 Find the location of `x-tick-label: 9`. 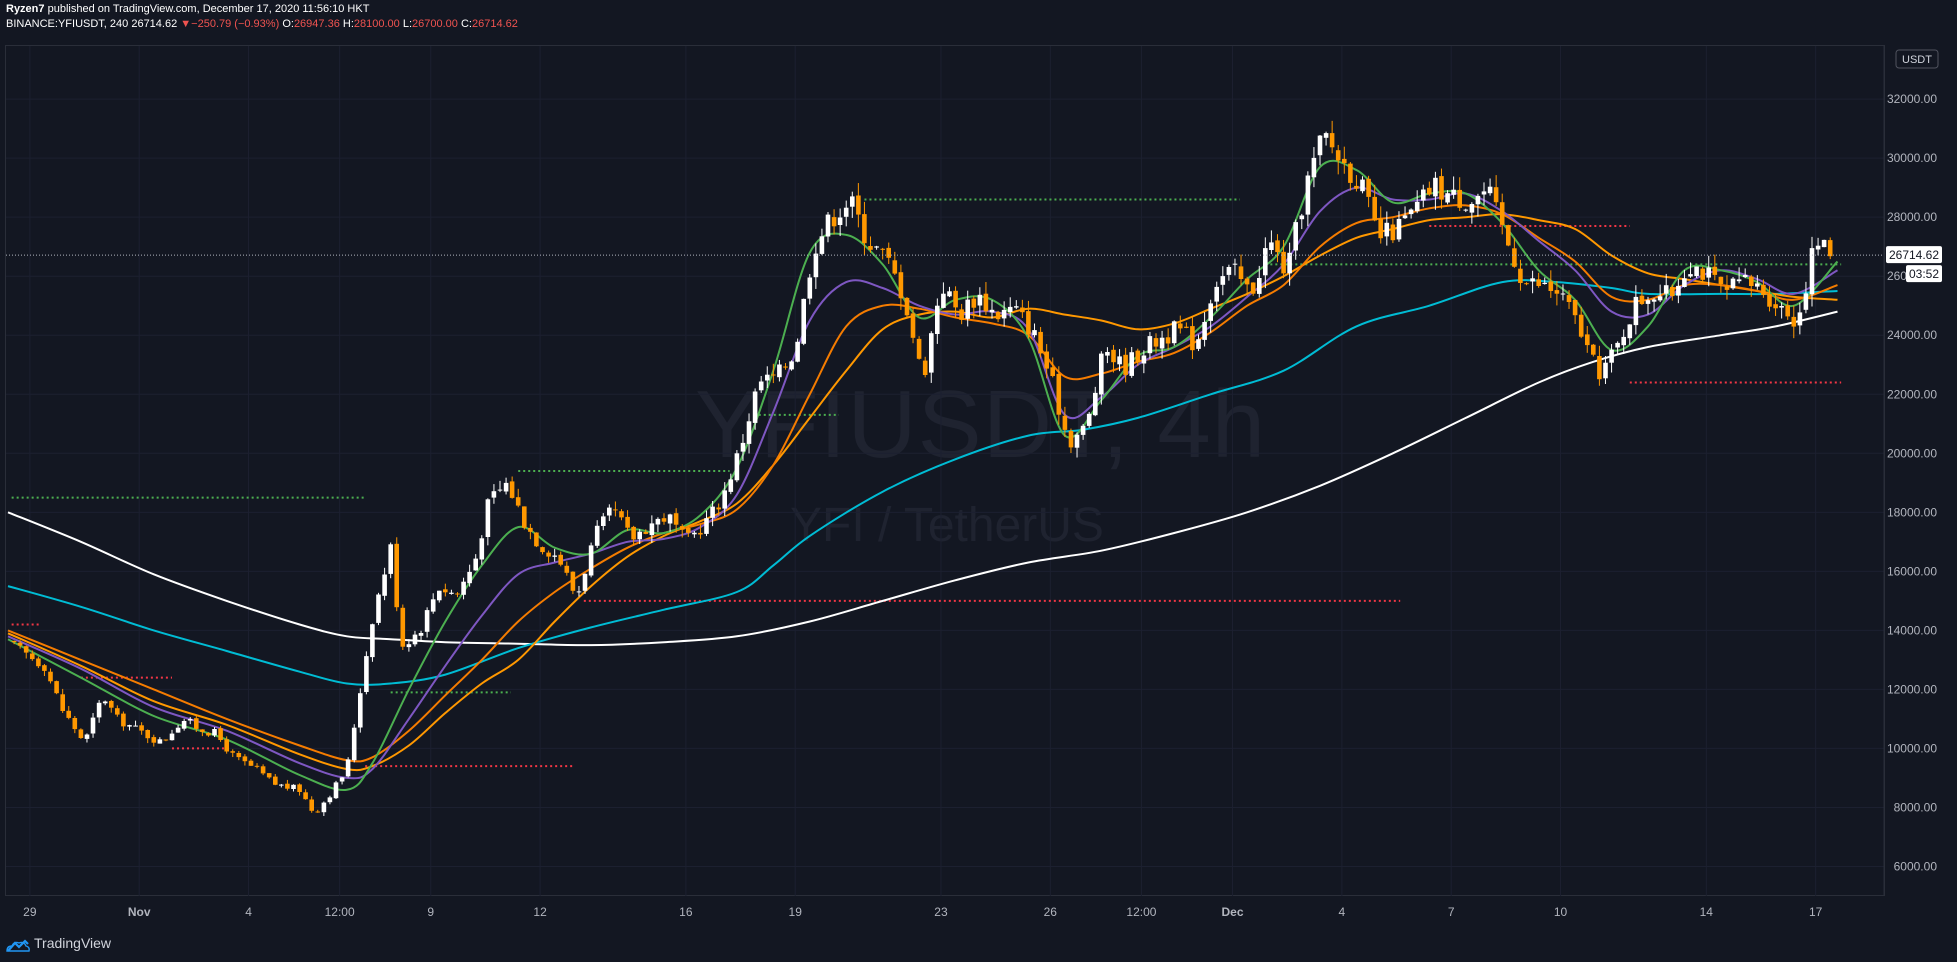

x-tick-label: 9 is located at coordinates (430, 912).